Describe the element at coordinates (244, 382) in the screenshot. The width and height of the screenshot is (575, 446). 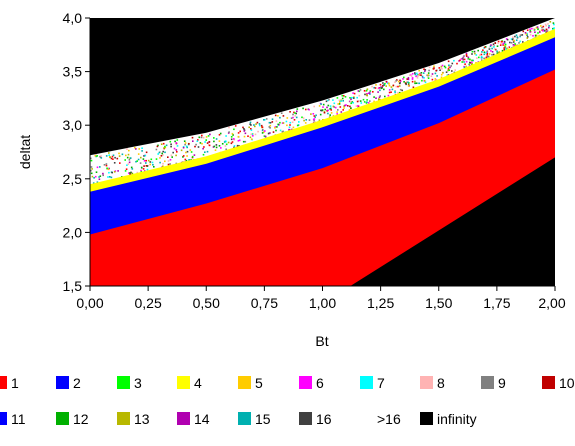
I see `legend-swatch` at that location.